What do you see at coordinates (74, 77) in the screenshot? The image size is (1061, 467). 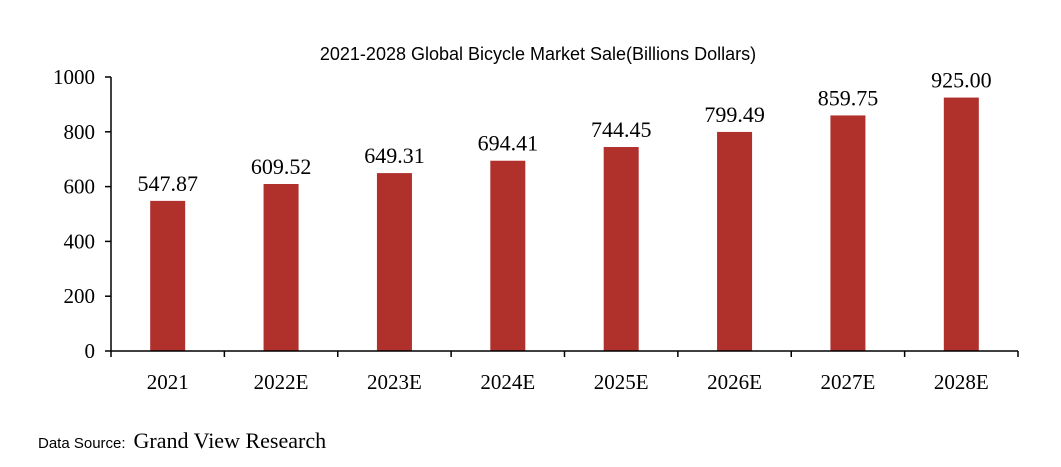 I see `y-tick-label: 1000` at bounding box center [74, 77].